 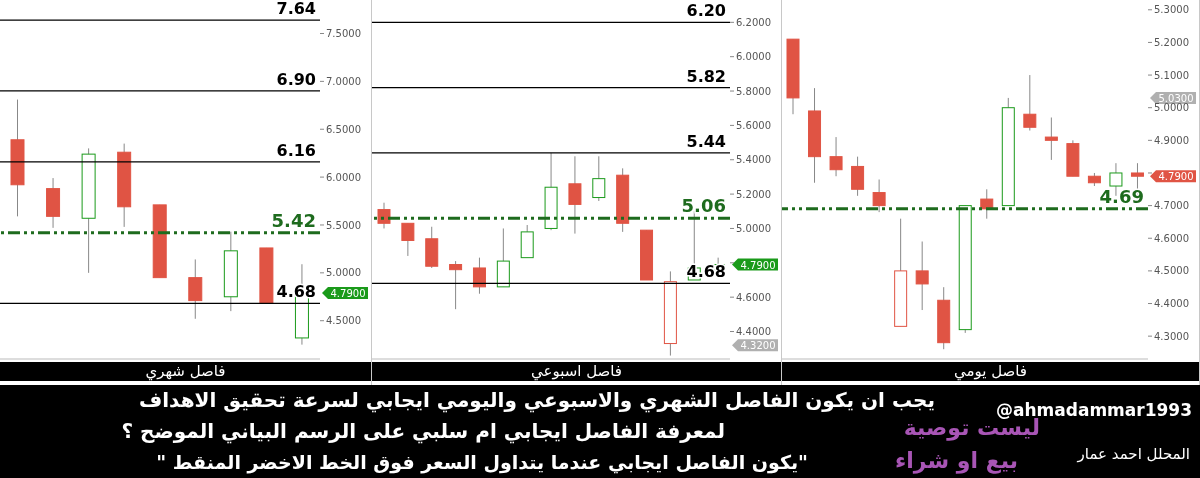 I want to click on ref-line-label: 4.69, so click(x=1121, y=196).